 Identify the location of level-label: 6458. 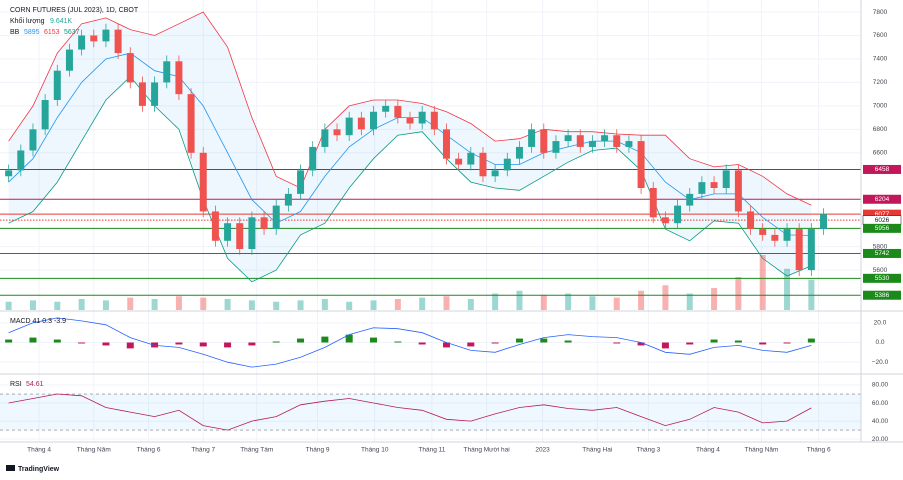
(882, 169).